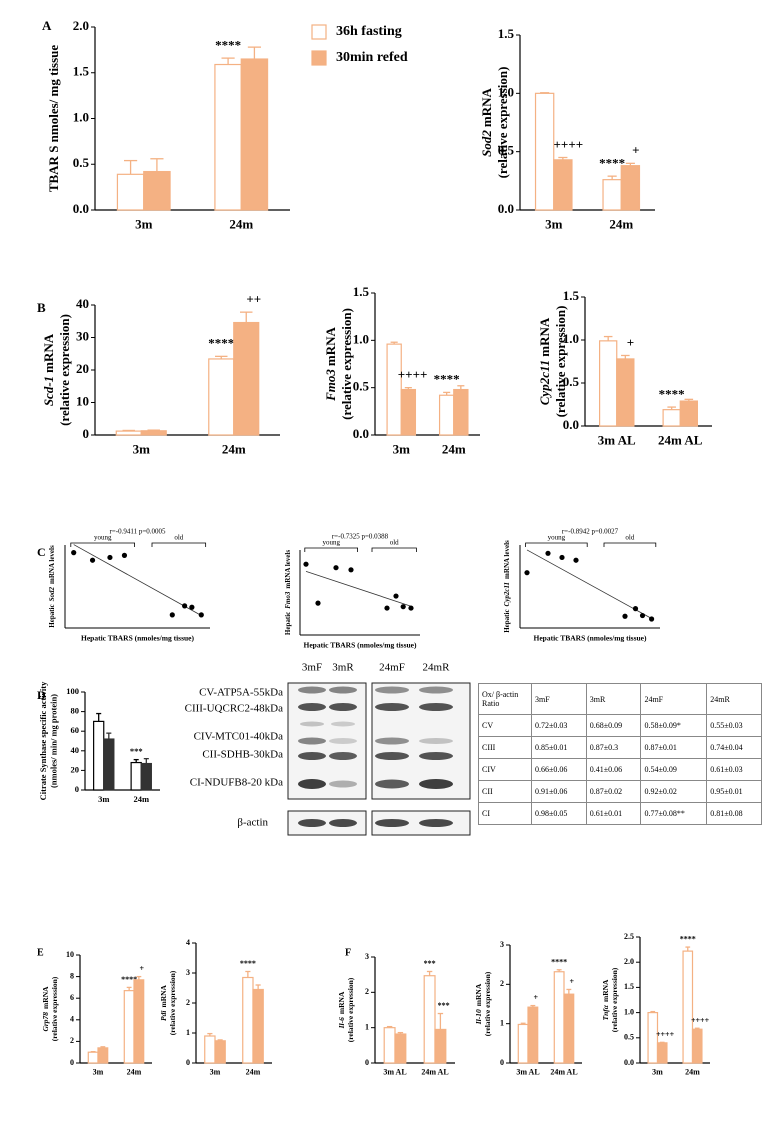 The image size is (773, 1130). Describe the element at coordinates (559, 747) in the screenshot. I see `table-cell: 0.85±0.01` at that location.